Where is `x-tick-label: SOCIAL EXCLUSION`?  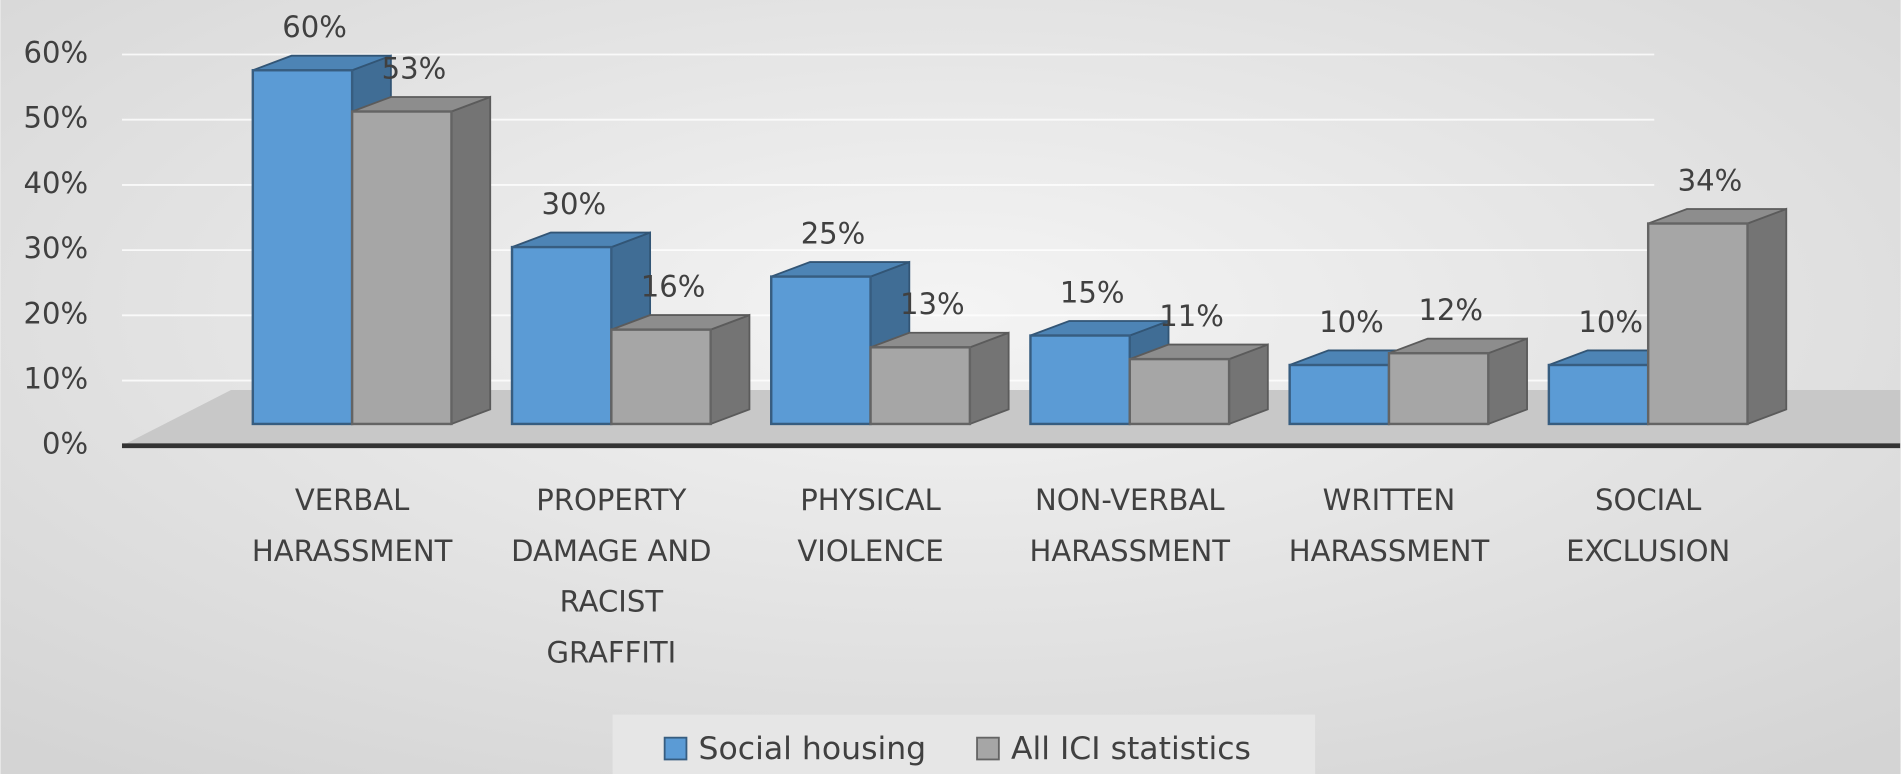 x-tick-label: SOCIAL EXCLUSION is located at coordinates (1648, 526).